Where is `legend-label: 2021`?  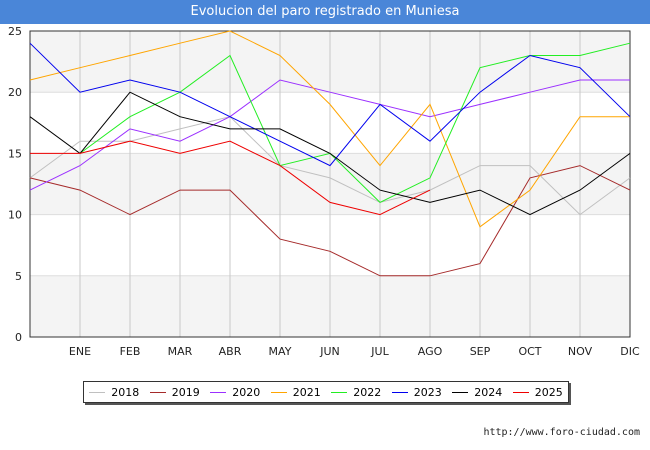 legend-label: 2021 is located at coordinates (306, 392).